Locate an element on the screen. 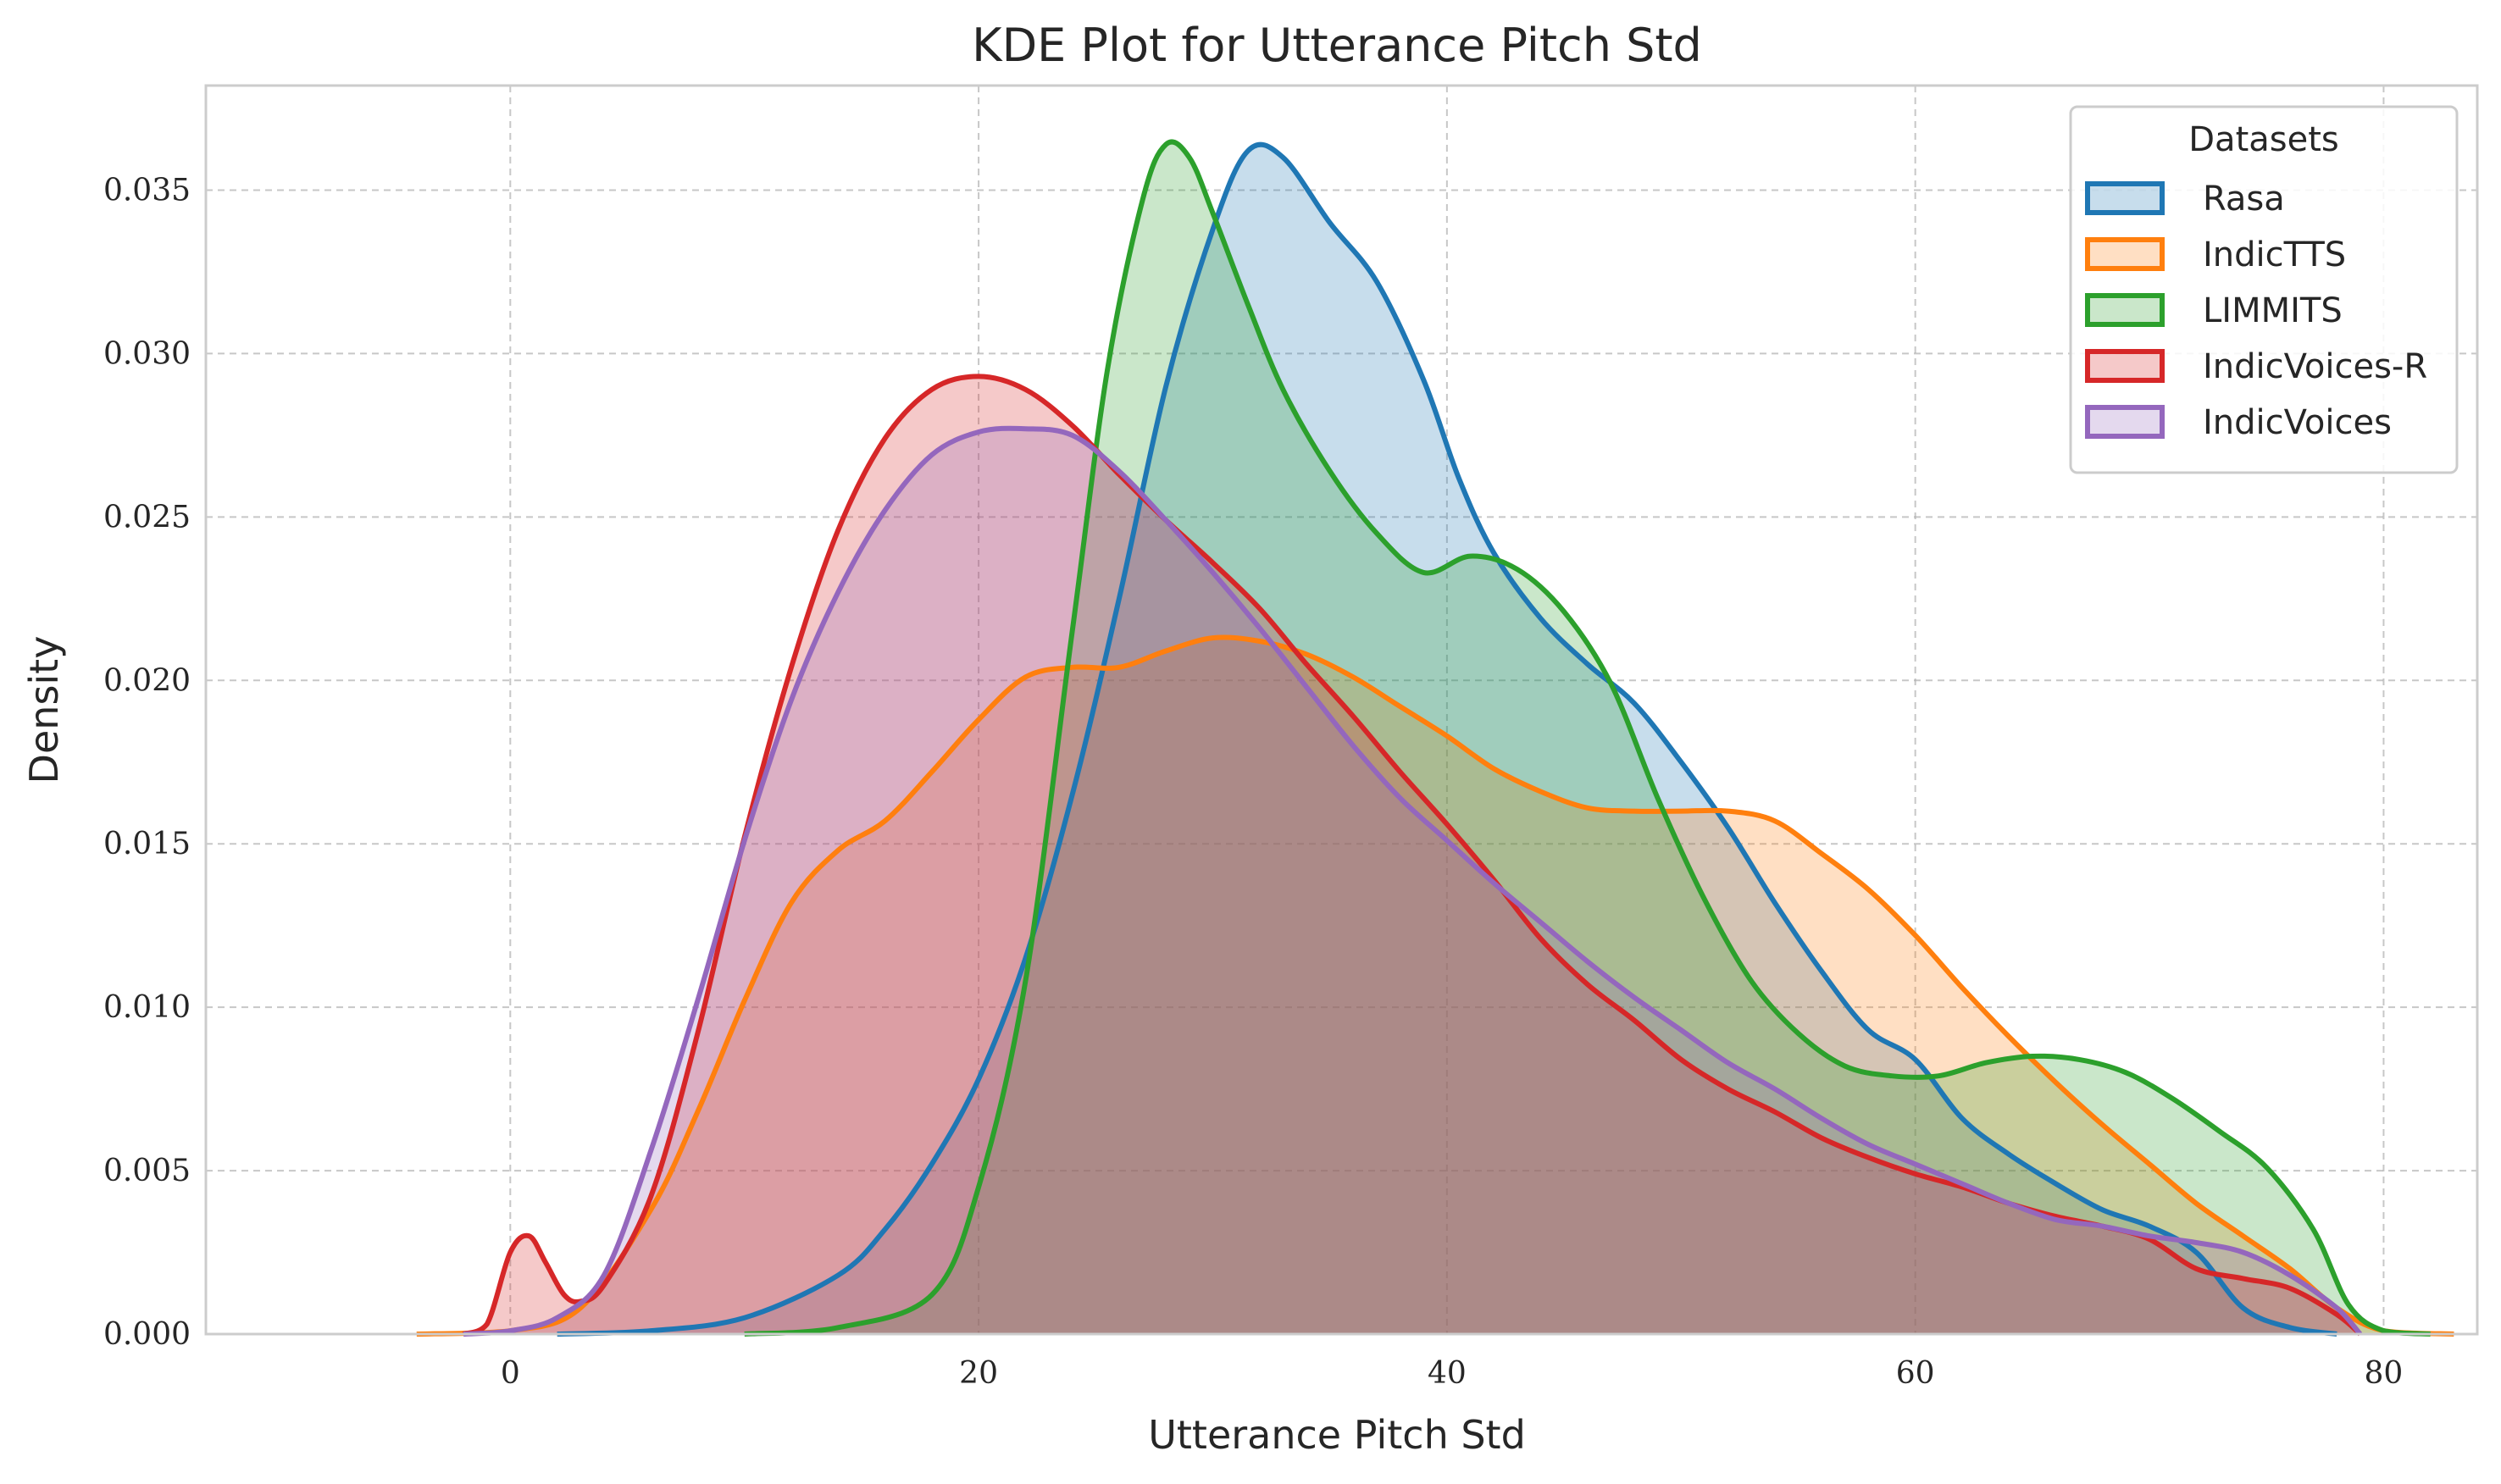  x-tick-label: 40 is located at coordinates (1447, 1373).